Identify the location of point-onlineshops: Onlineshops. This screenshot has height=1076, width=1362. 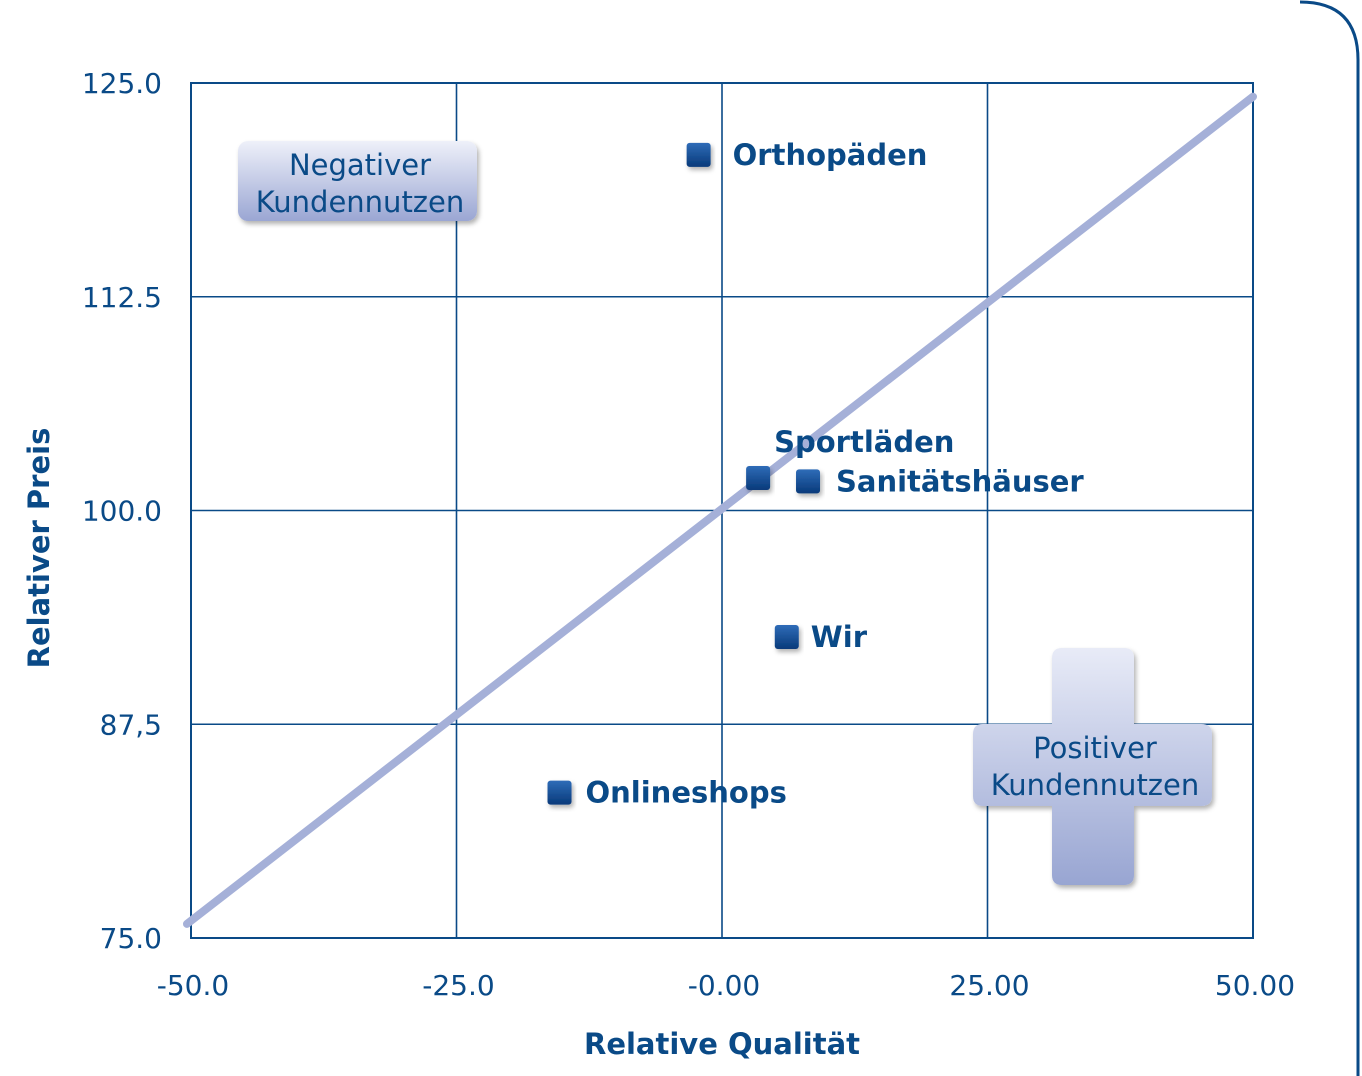
(667, 793).